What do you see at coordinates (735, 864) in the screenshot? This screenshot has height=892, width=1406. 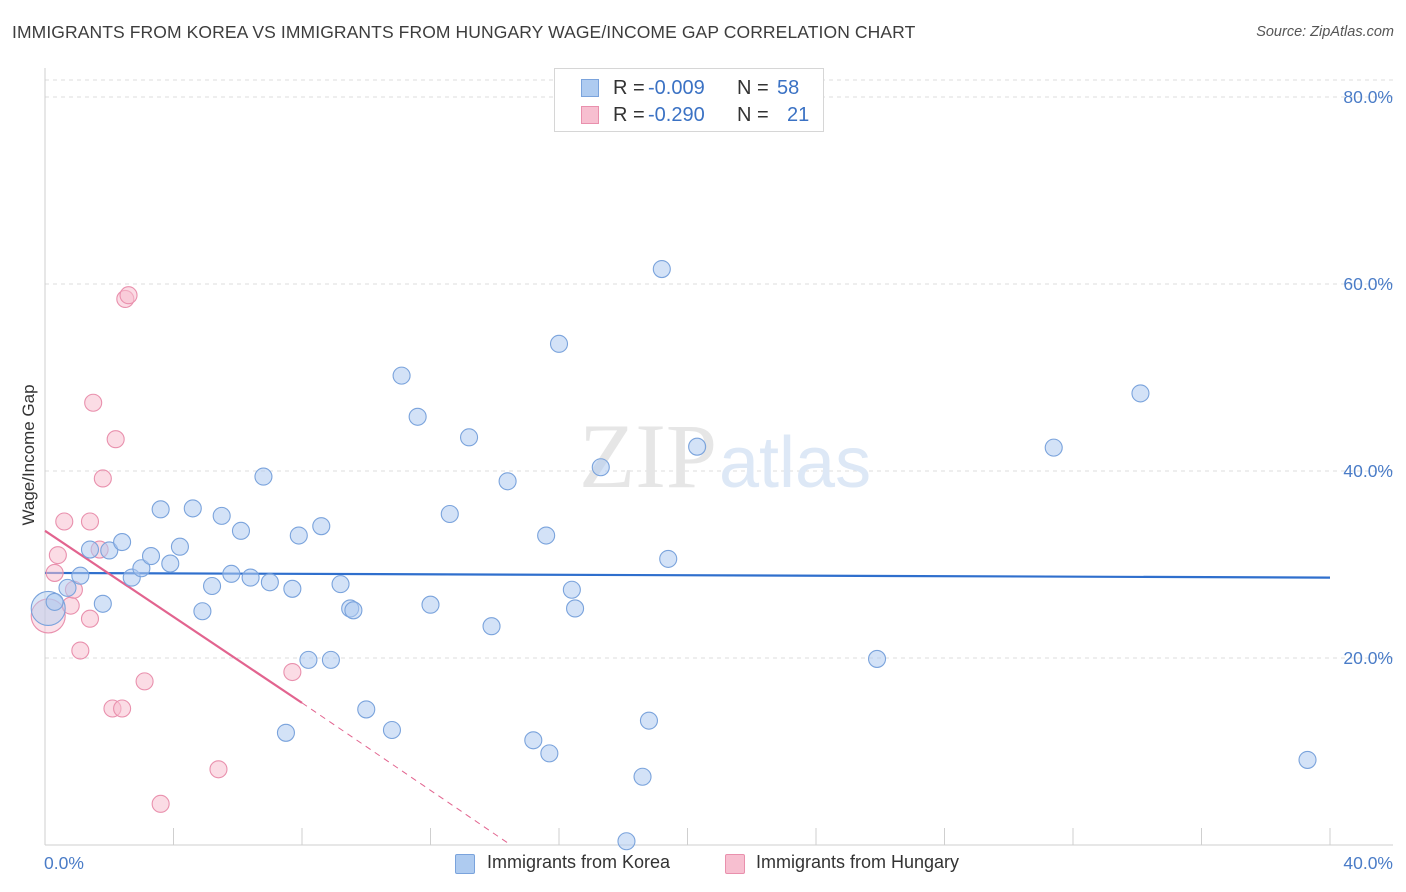 I see `hungary-legend-swatch` at bounding box center [735, 864].